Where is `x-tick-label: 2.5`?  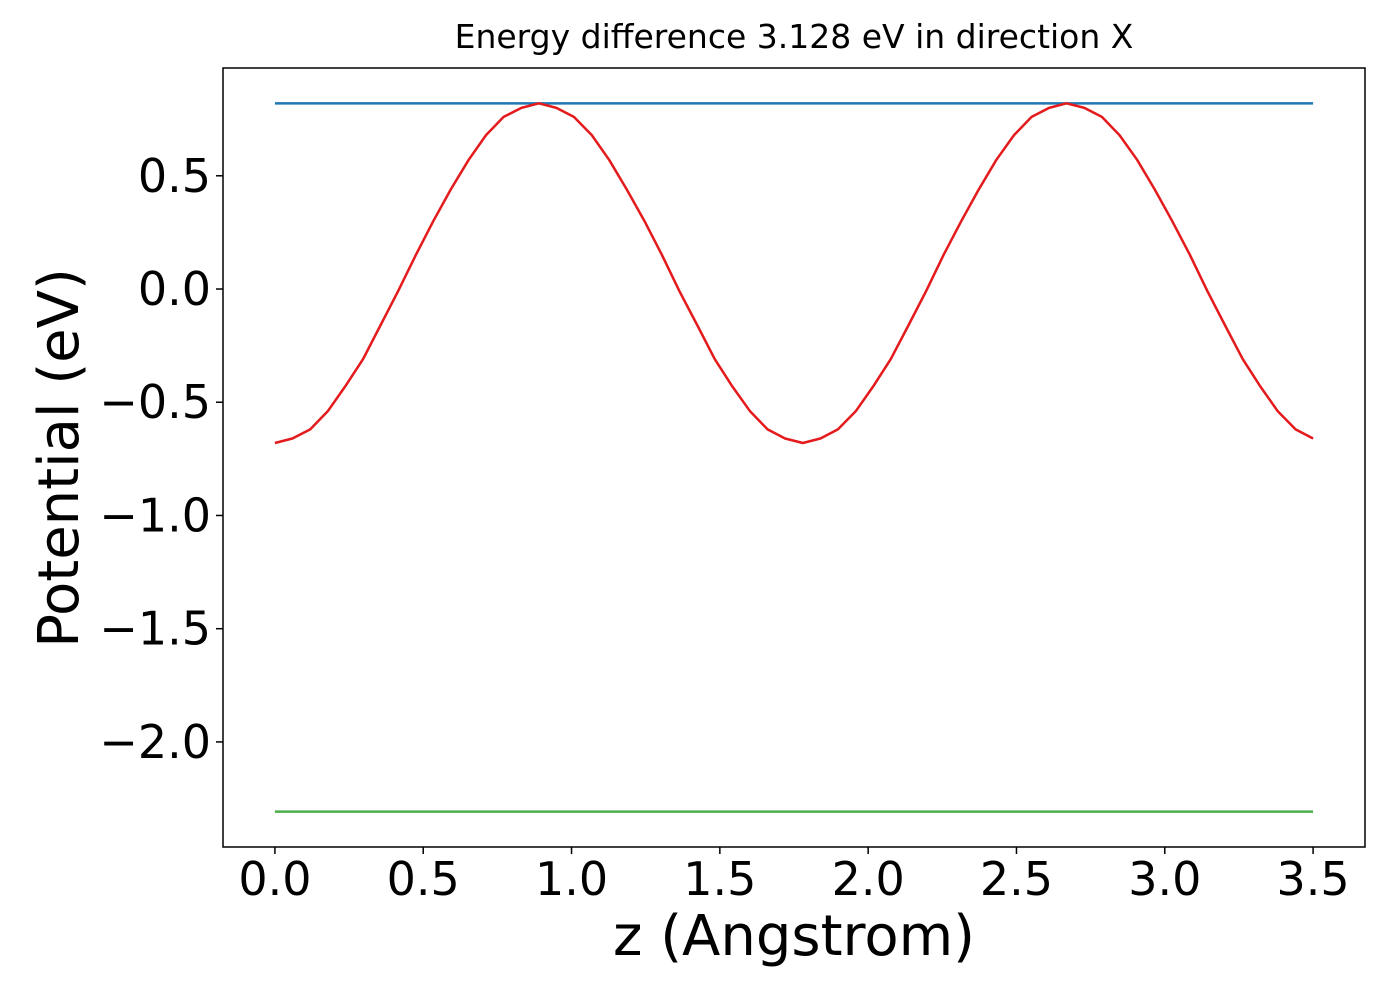
x-tick-label: 2.5 is located at coordinates (1016, 879).